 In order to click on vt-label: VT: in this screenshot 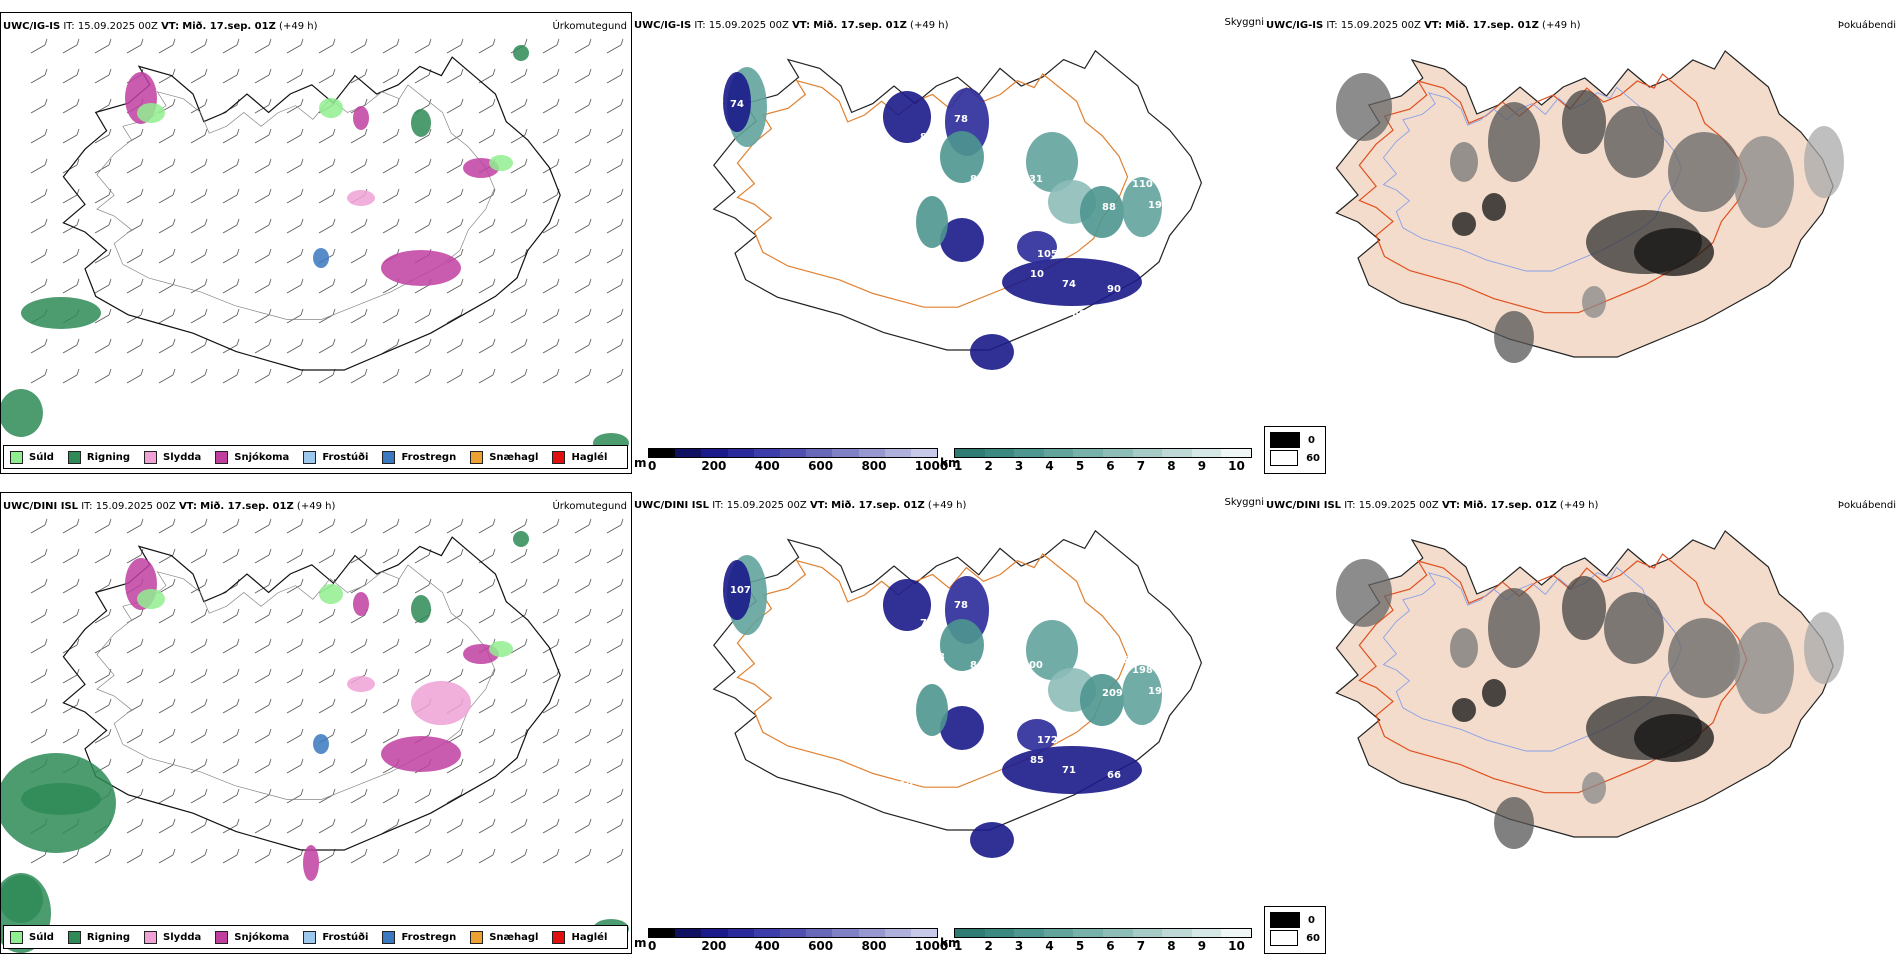, I will do `click(1433, 25)`.